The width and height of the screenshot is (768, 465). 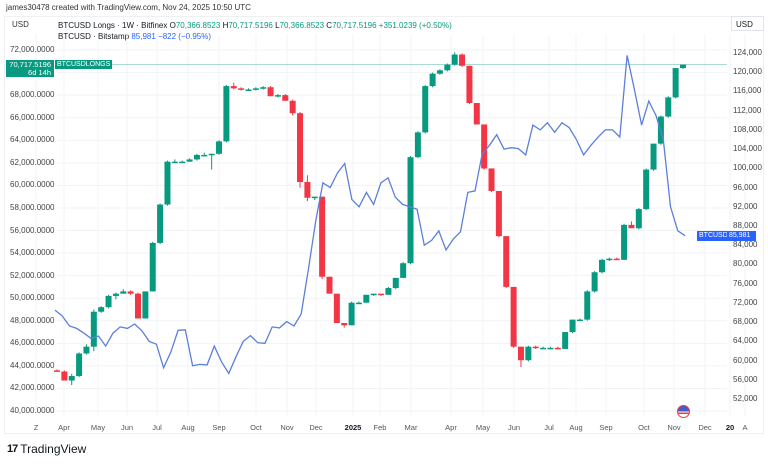 I want to click on left-axis-tick: 56,000.0000, so click(x=32, y=230).